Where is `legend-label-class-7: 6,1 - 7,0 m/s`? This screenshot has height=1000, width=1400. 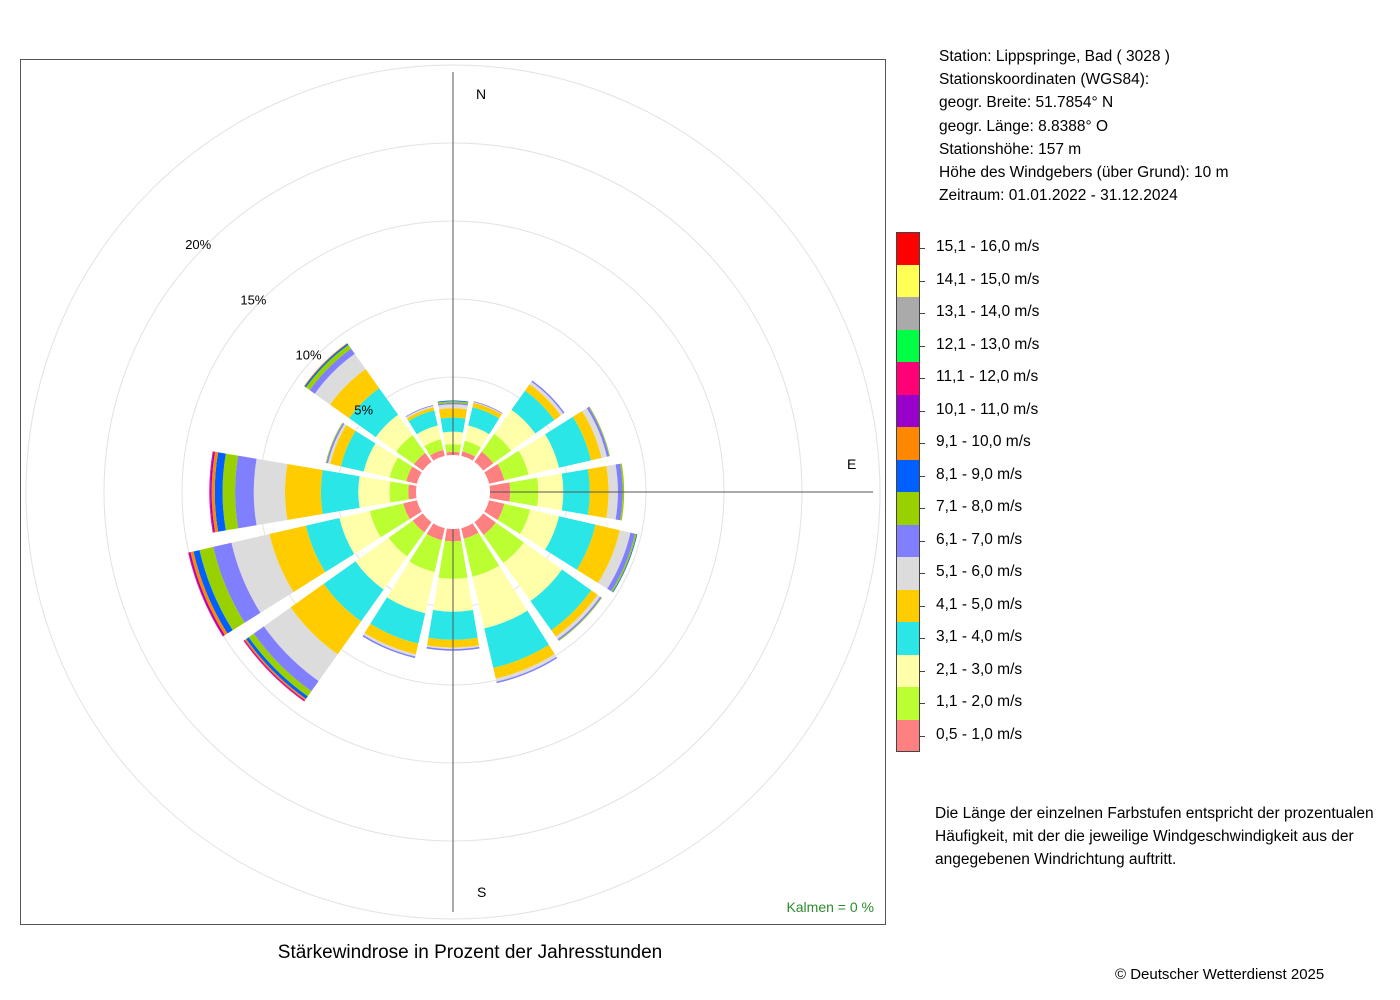
legend-label-class-7: 6,1 - 7,0 m/s is located at coordinates (979, 539).